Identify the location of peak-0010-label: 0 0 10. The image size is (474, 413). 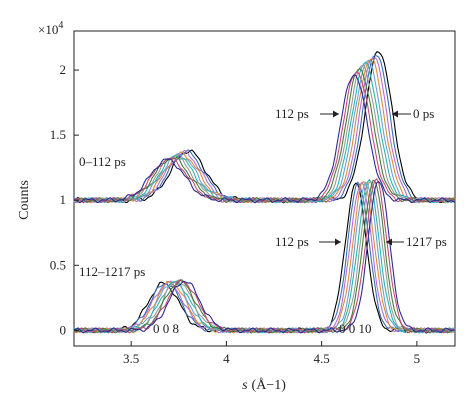
(355, 328).